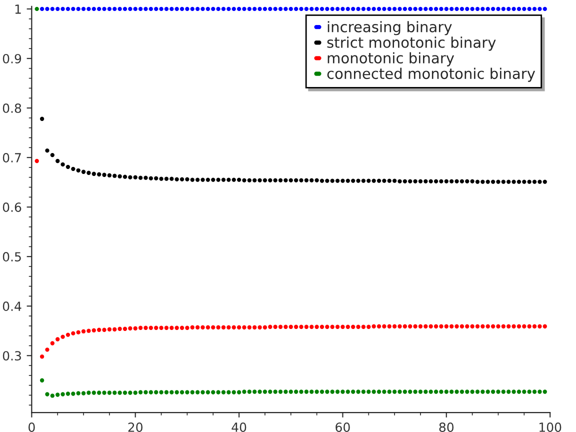 This screenshot has height=432, width=576. What do you see at coordinates (18, 9) in the screenshot?
I see `y-tick-label: 1` at bounding box center [18, 9].